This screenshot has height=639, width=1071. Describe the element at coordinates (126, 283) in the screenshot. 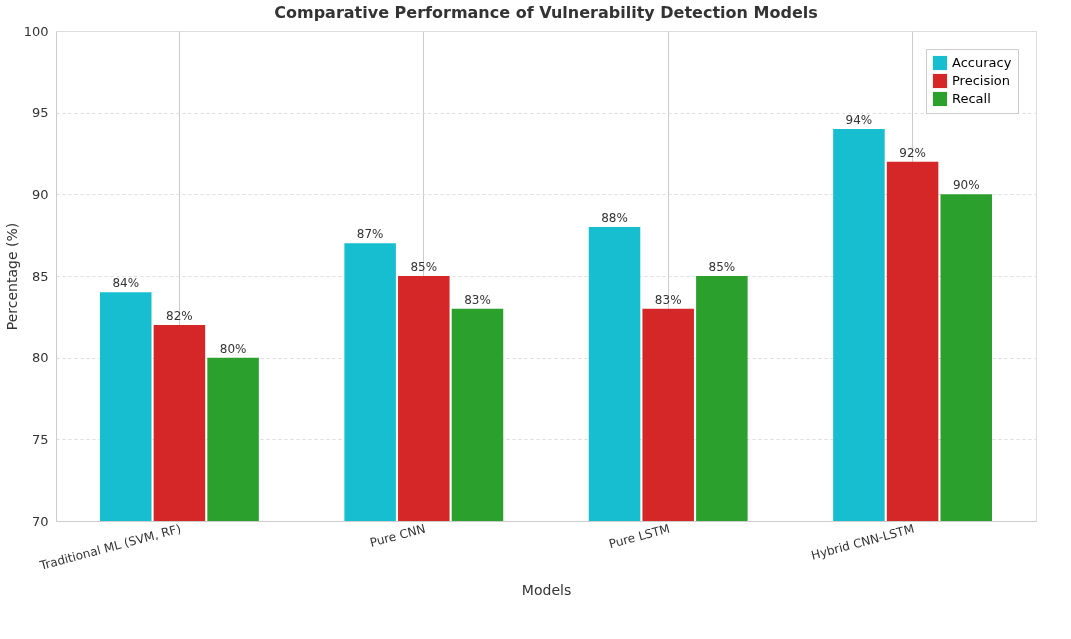

I see `data-label: 84%` at that location.